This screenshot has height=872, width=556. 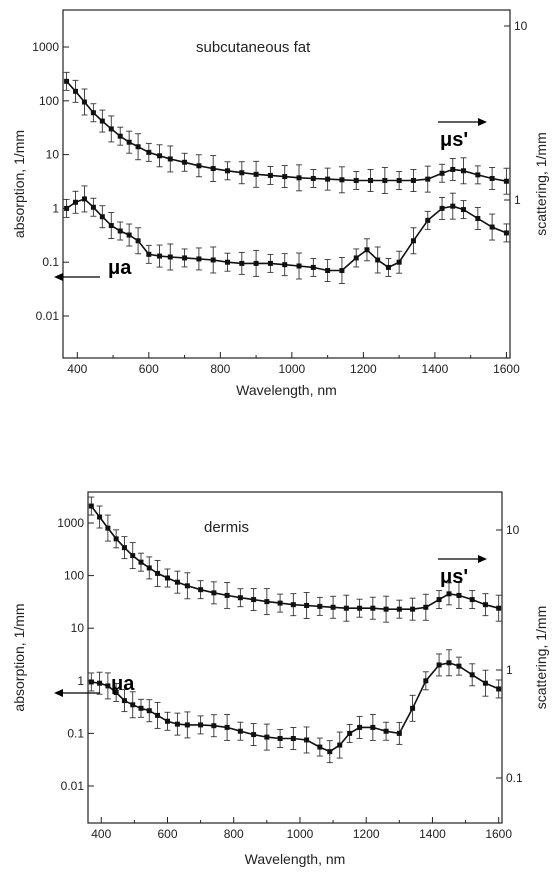 I want to click on y-left-tick-label: 0.01, so click(x=73, y=786).